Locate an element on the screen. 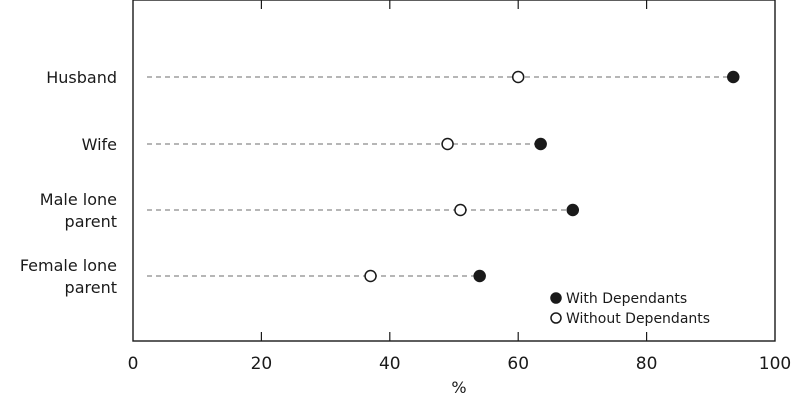 Image resolution: width=798 pixels, height=398 pixels. category-label-line: Wife is located at coordinates (99, 144).